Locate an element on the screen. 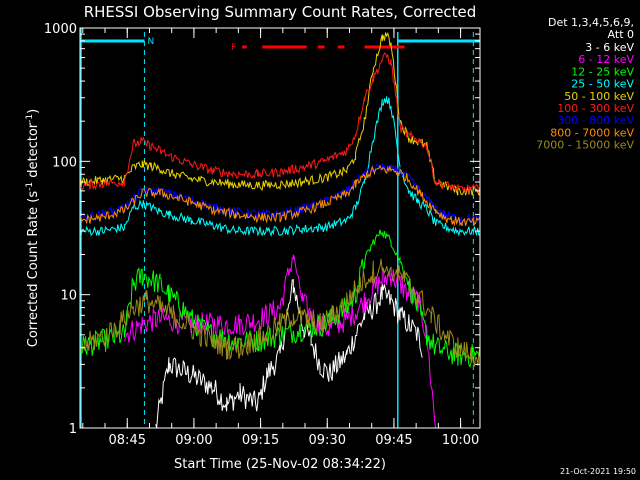 The height and width of the screenshot is (480, 640). legend-header-line-2: Att 0 is located at coordinates (621, 34).